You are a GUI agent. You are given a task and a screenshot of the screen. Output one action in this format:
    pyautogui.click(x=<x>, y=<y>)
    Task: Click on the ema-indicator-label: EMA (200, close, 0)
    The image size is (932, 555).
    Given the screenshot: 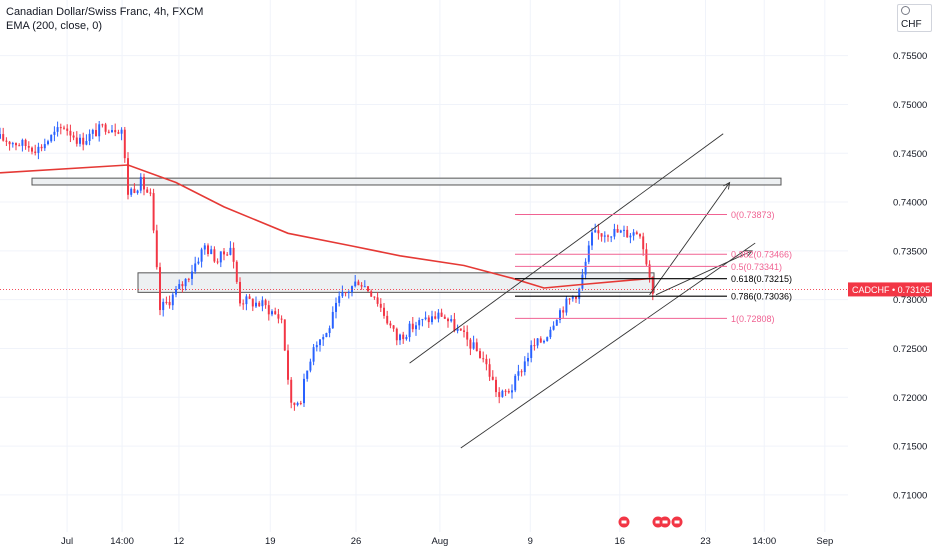 What is the action you would take?
    pyautogui.click(x=54, y=26)
    